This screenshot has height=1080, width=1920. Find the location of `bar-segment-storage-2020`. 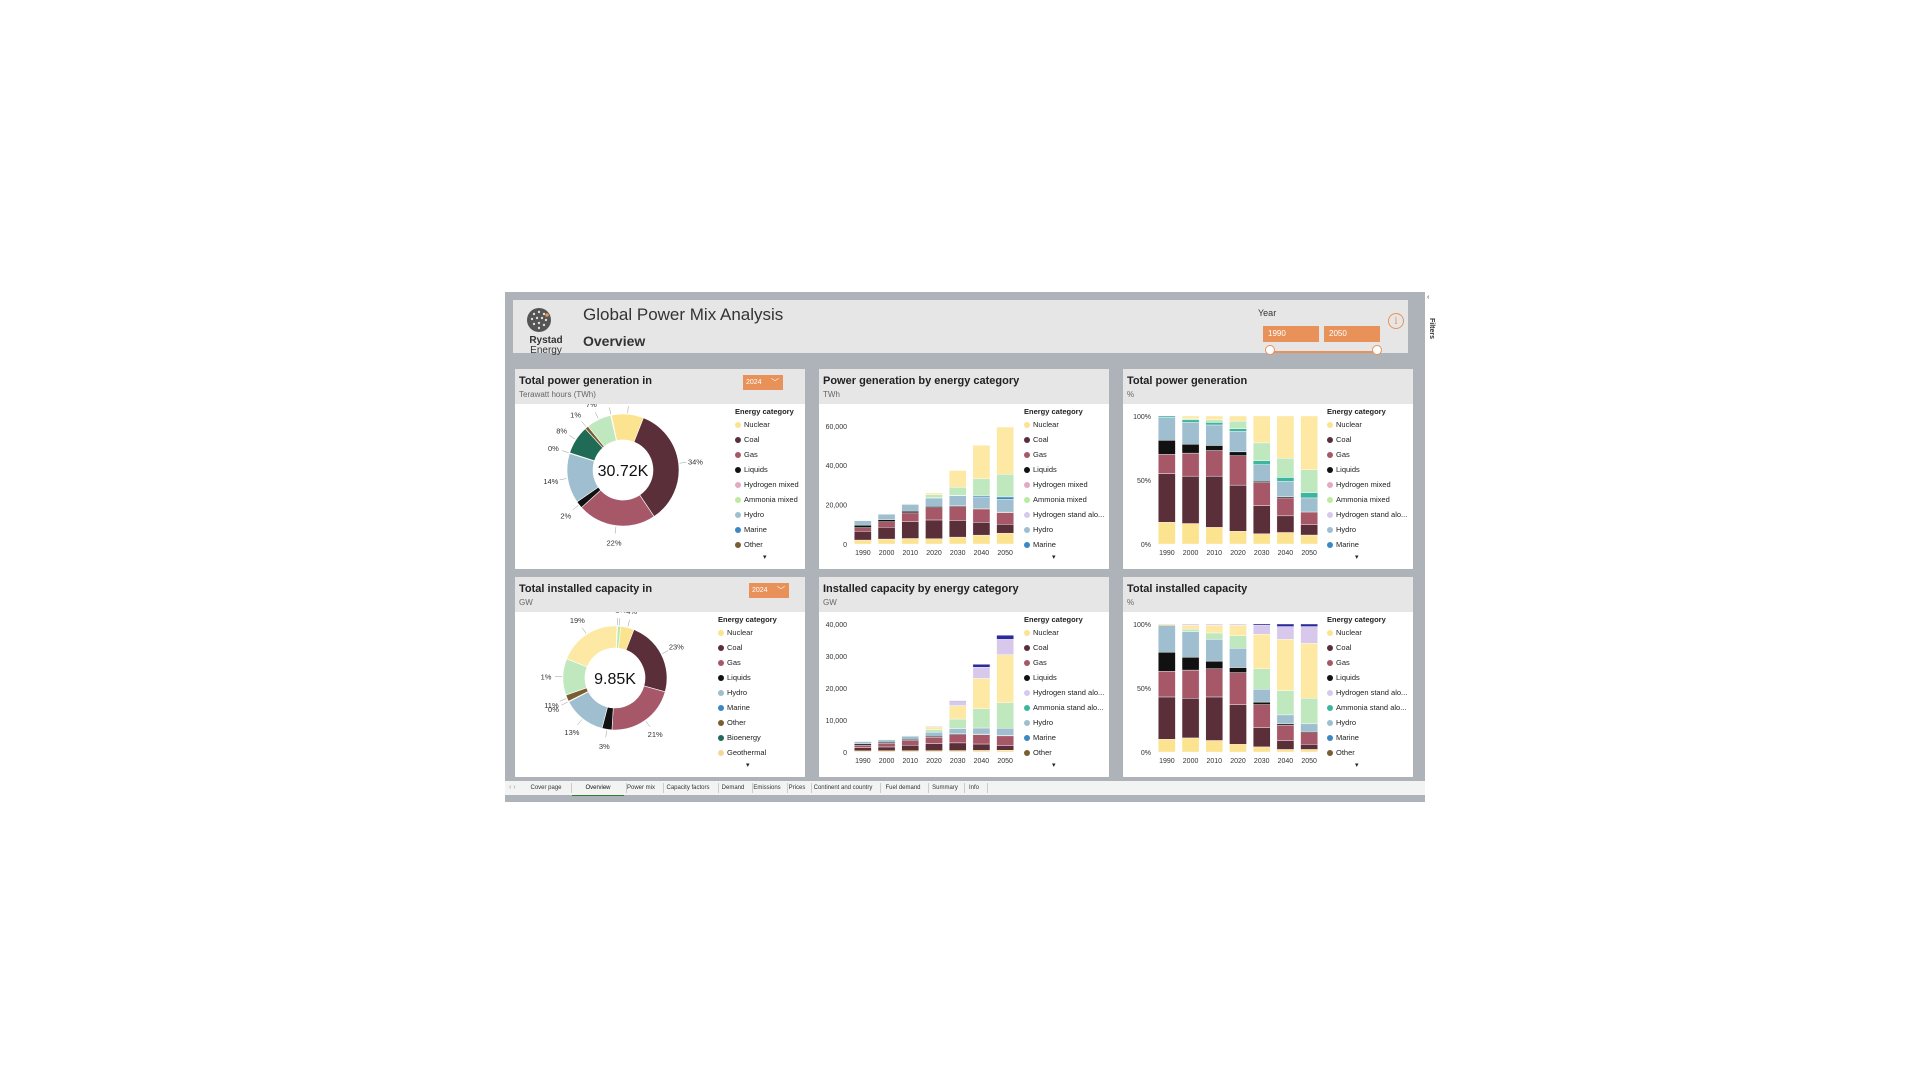

bar-segment-storage-2020 is located at coordinates (934, 727).